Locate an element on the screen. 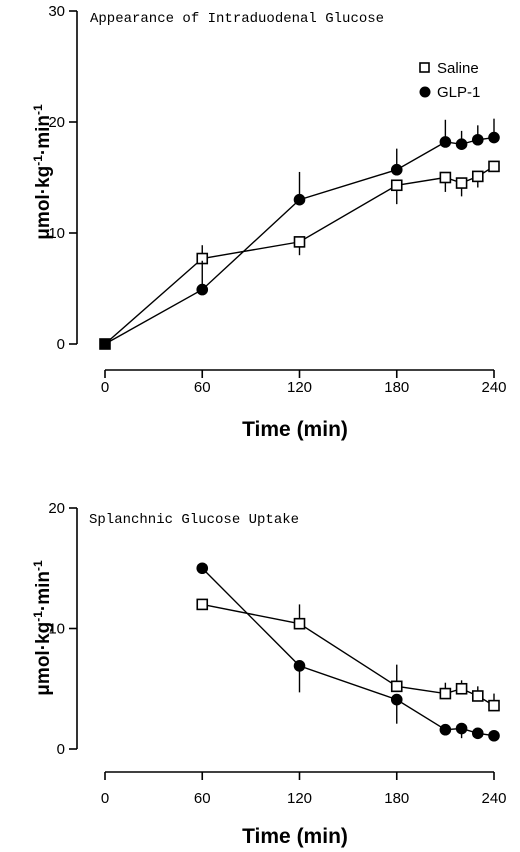 This screenshot has width=520, height=852. plot-area is located at coordinates (348, 652).